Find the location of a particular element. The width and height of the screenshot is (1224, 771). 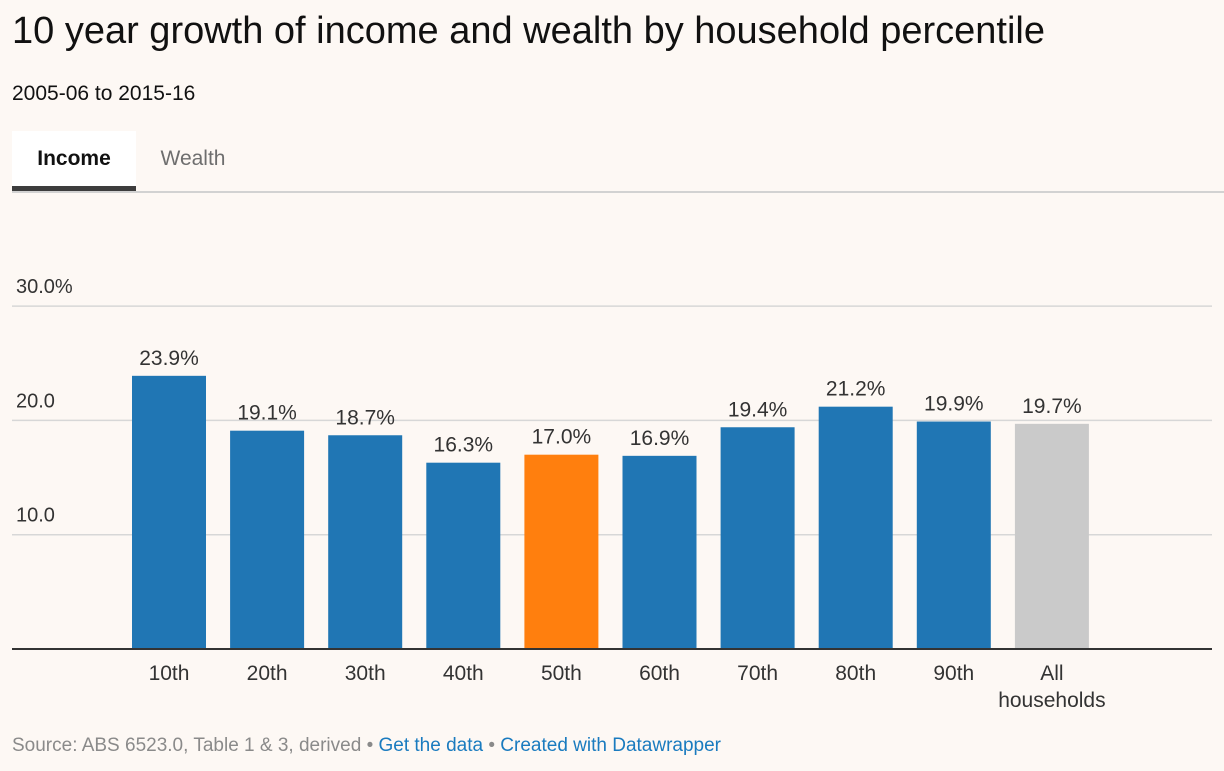

data-label: 19.9% is located at coordinates (954, 404).